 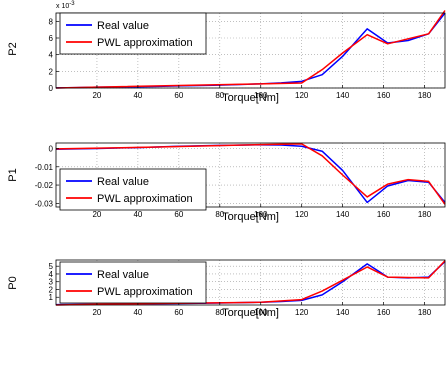 What do you see at coordinates (44, 185) in the screenshot?
I see `y-tick-label: -0.02` at bounding box center [44, 185].